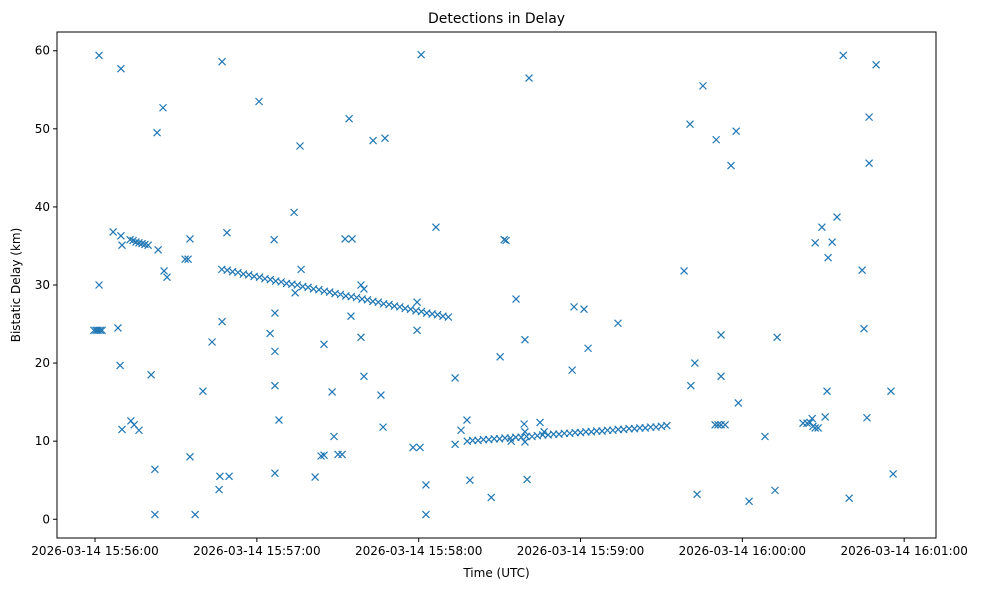 This screenshot has width=986, height=594. Describe the element at coordinates (42, 129) in the screenshot. I see `y-tick-label: 50` at that location.